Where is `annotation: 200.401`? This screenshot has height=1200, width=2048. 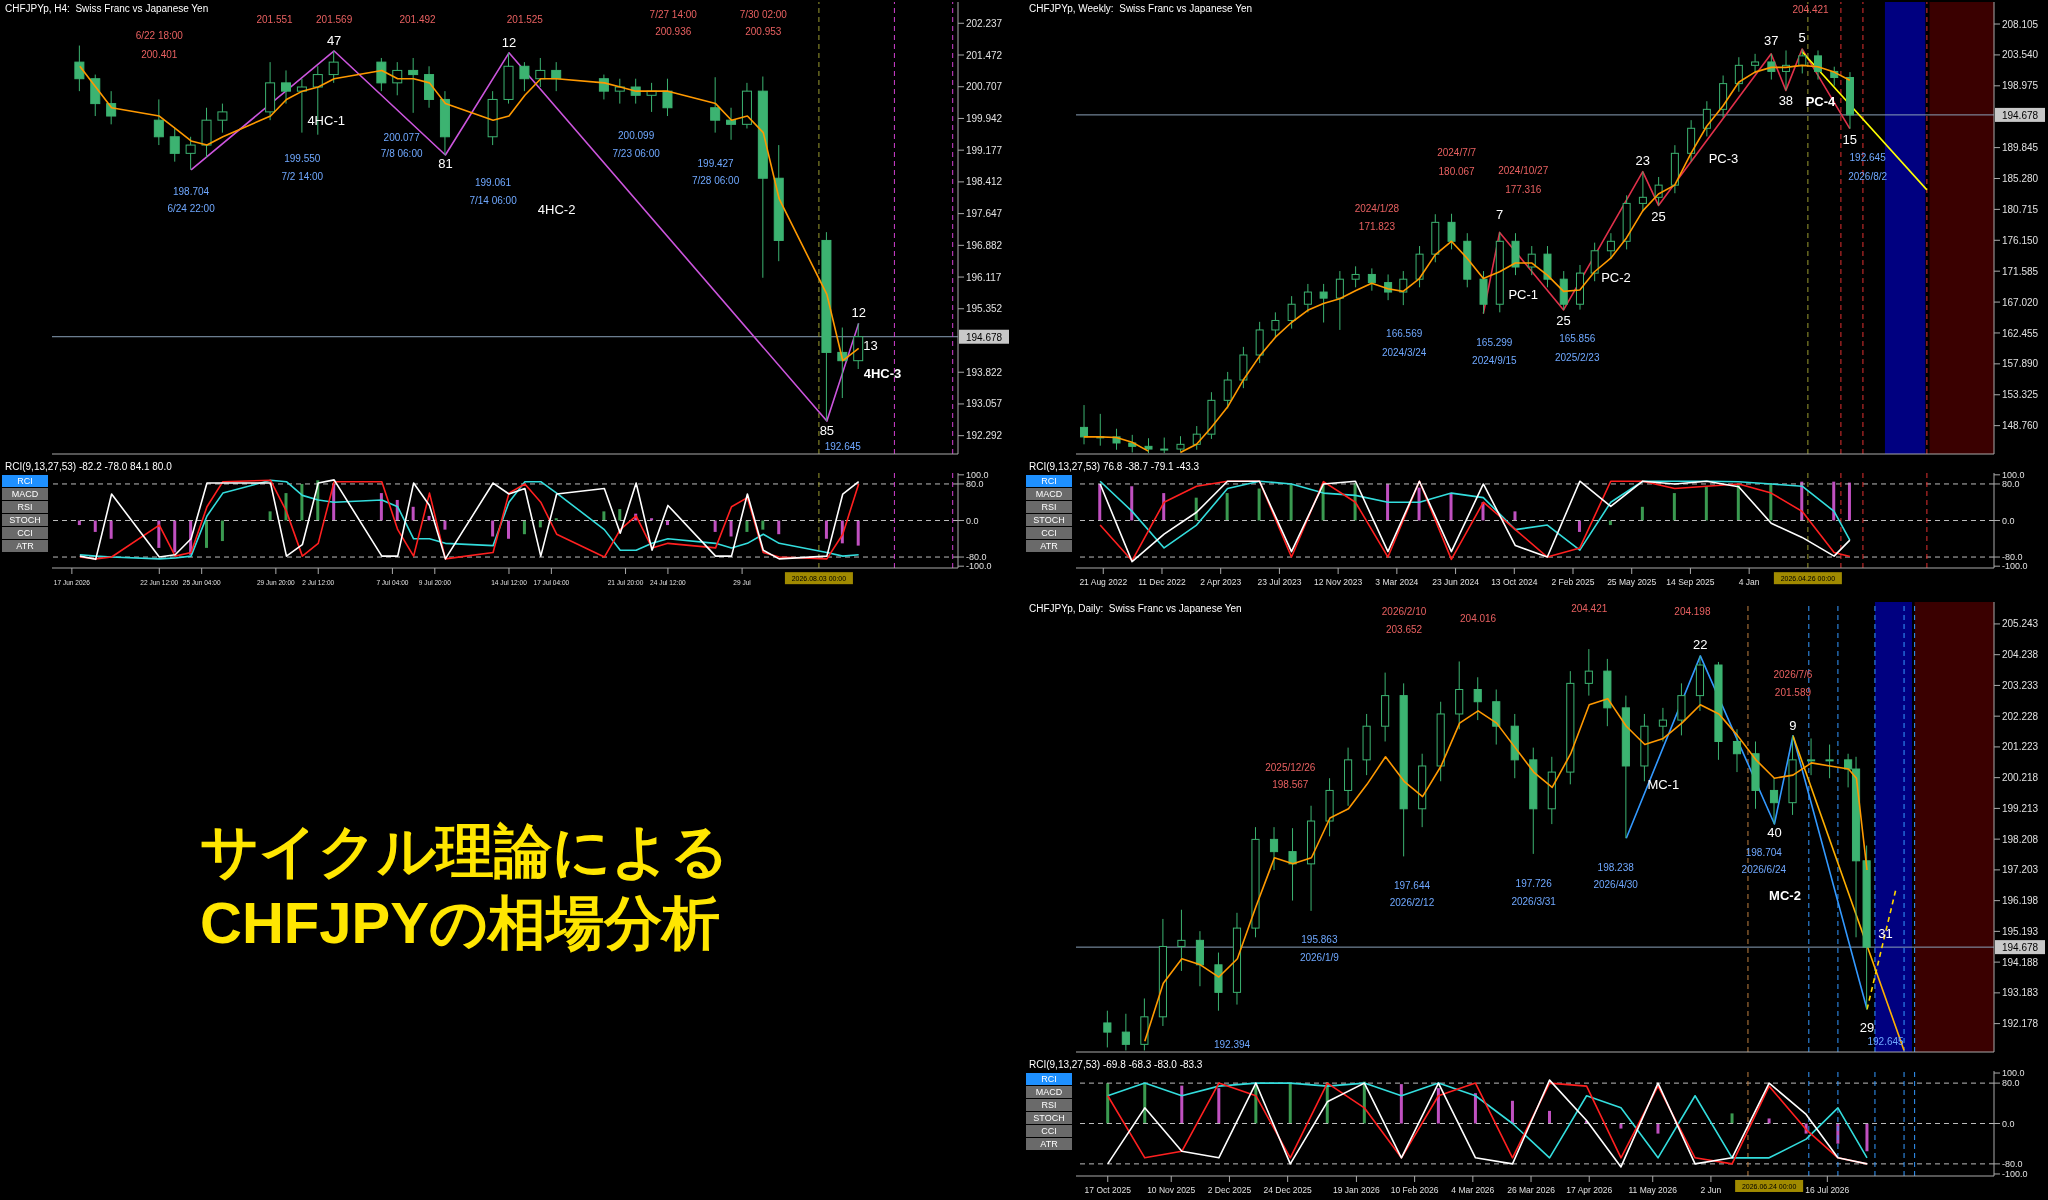
annotation: 200.401 is located at coordinates (159, 54).